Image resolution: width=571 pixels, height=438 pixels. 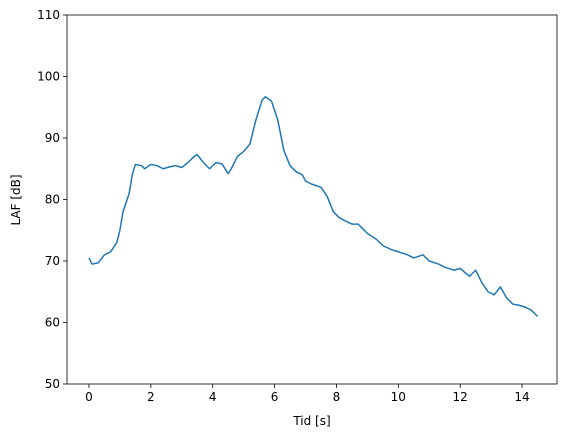 What do you see at coordinates (52, 261) in the screenshot?
I see `y-tick-label: 70` at bounding box center [52, 261].